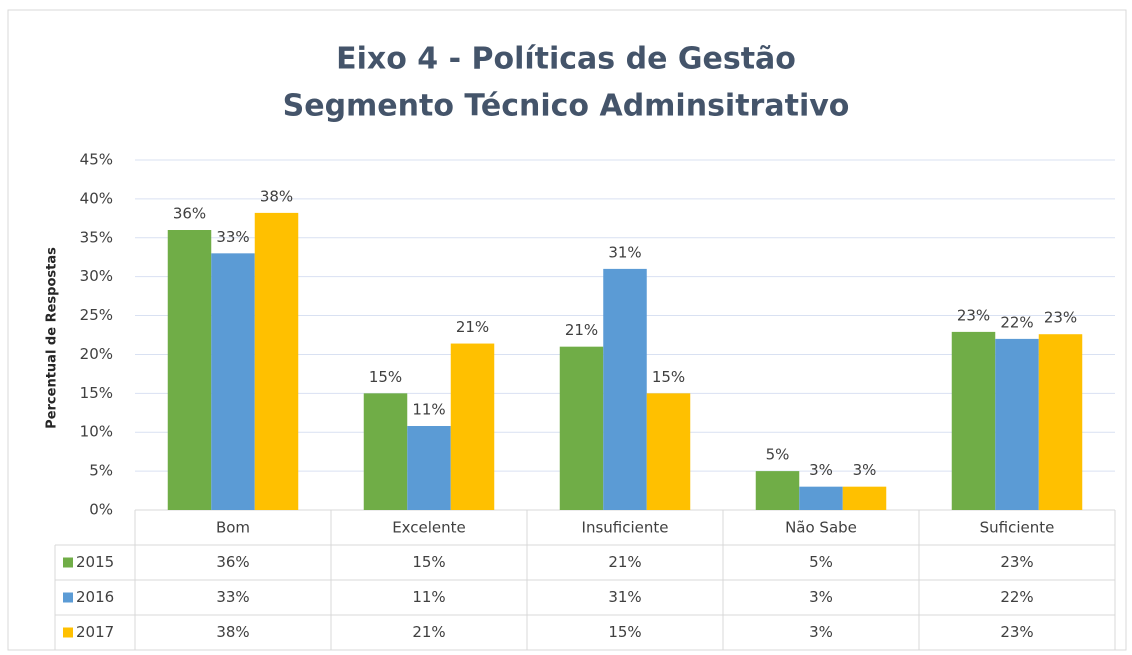 The width and height of the screenshot is (1132, 655). What do you see at coordinates (821, 562) in the screenshot?
I see `table-cell: 5%` at bounding box center [821, 562].